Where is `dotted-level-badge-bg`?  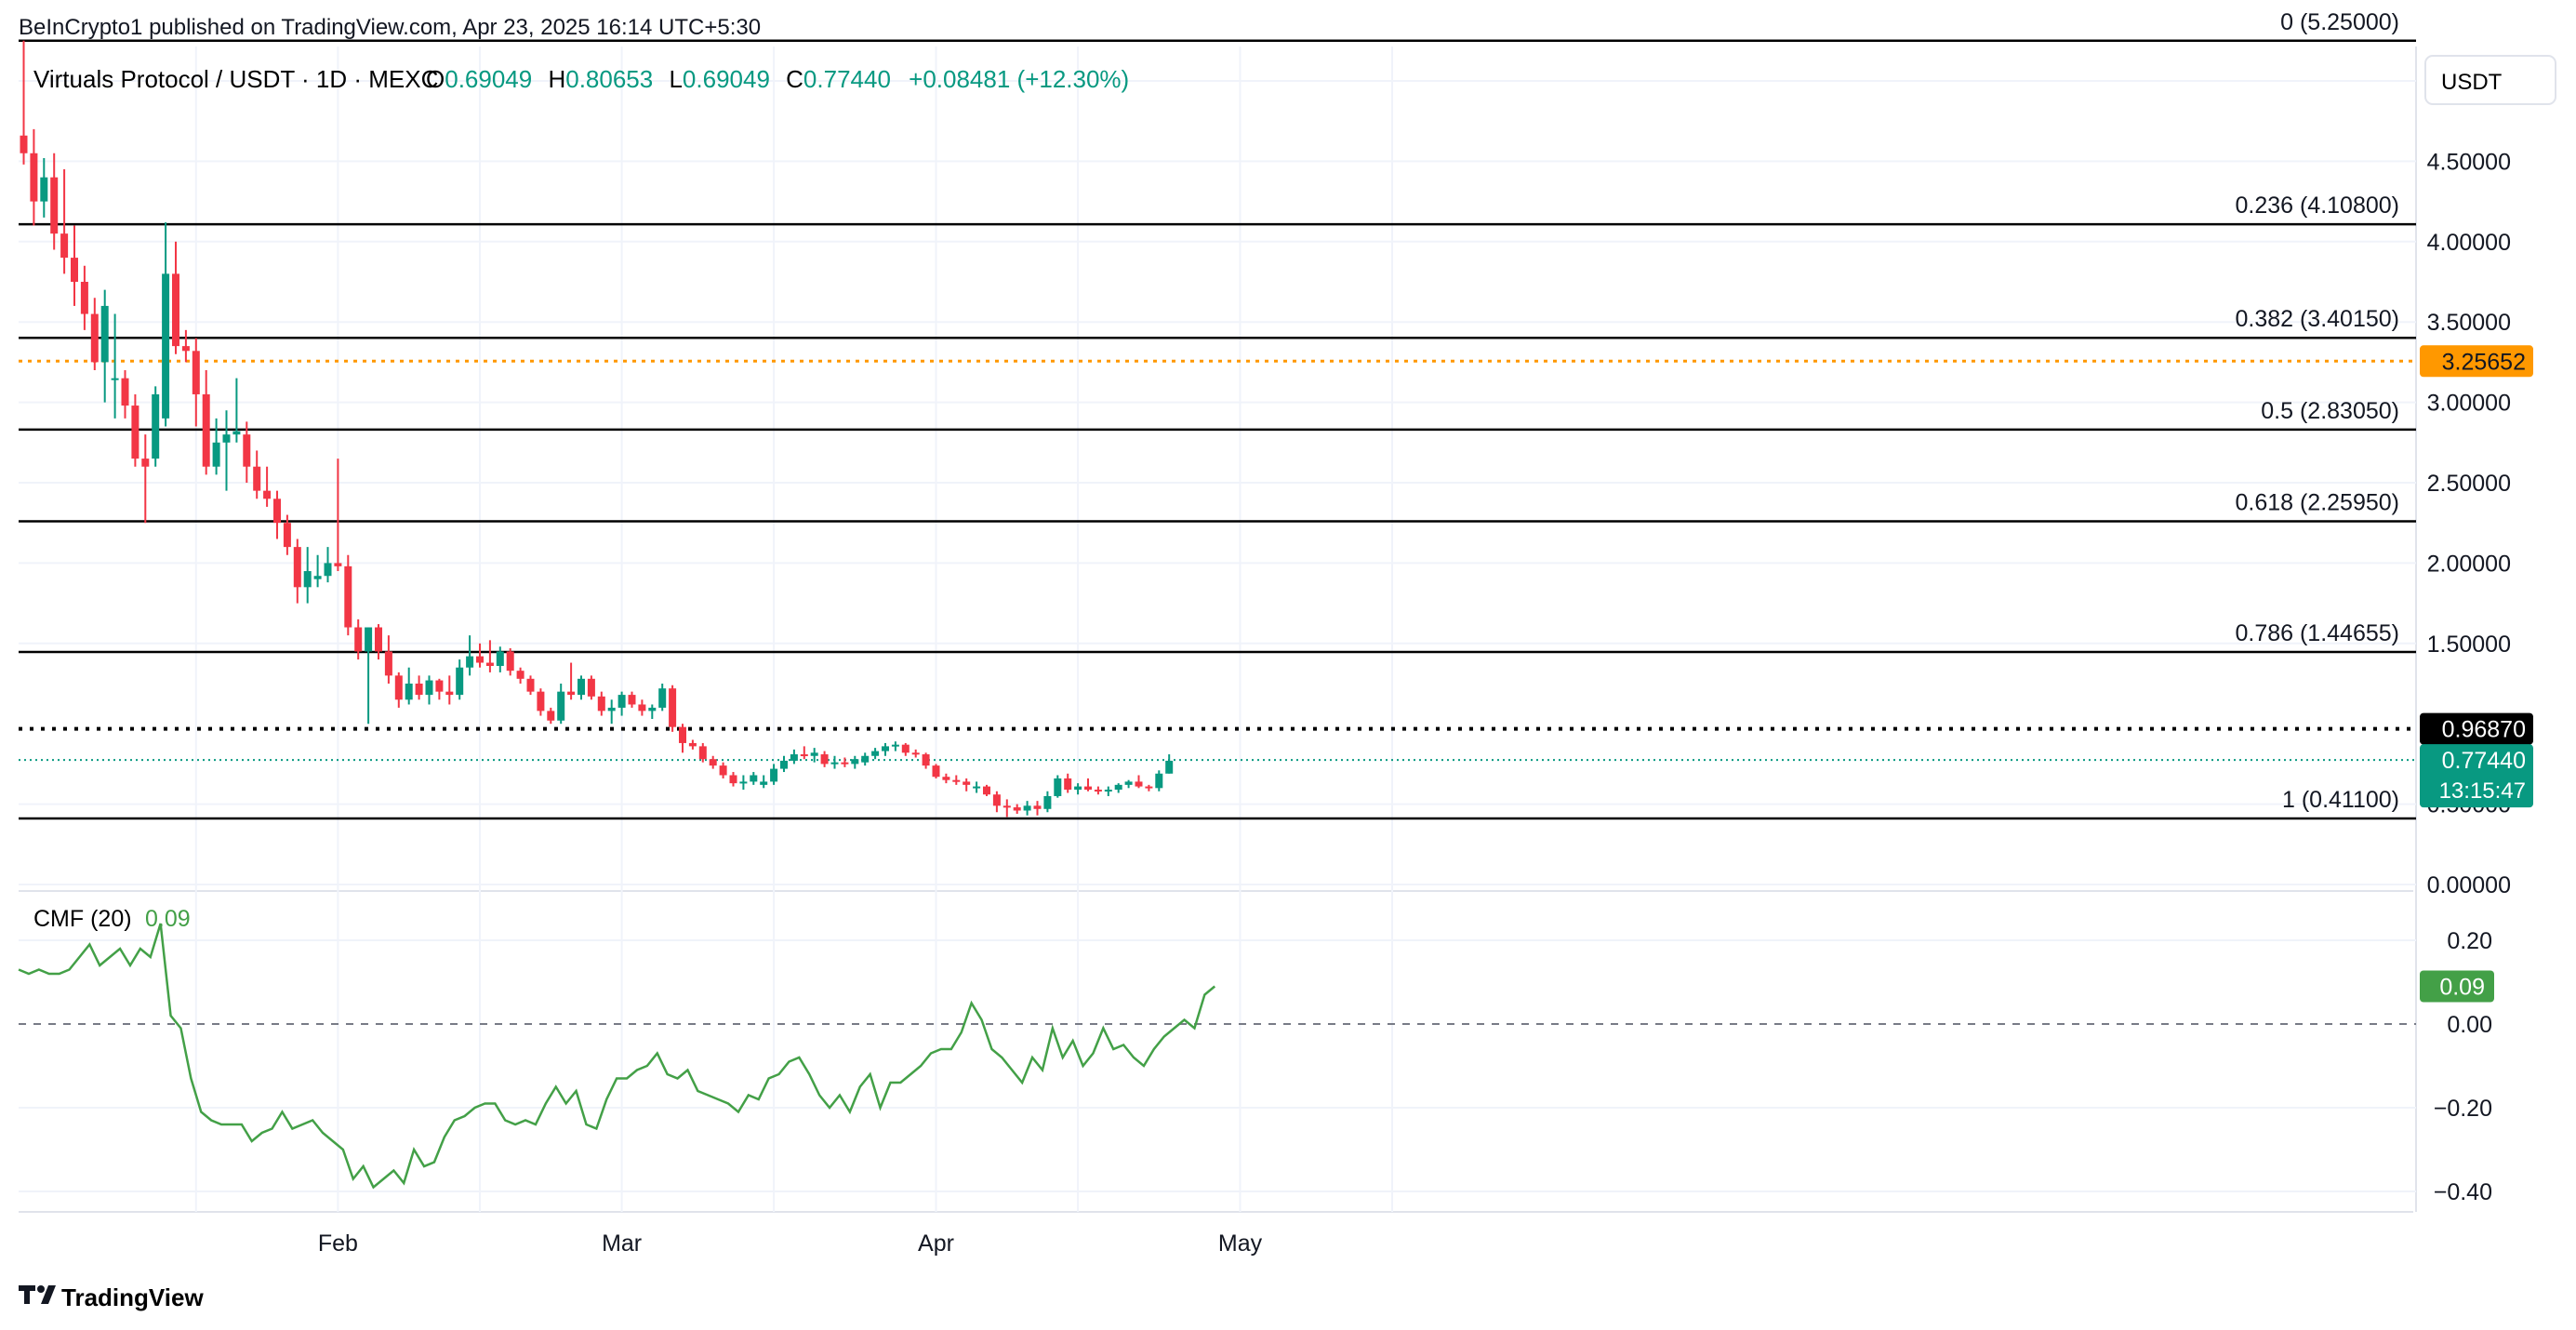
dotted-level-badge-bg is located at coordinates (2476, 729).